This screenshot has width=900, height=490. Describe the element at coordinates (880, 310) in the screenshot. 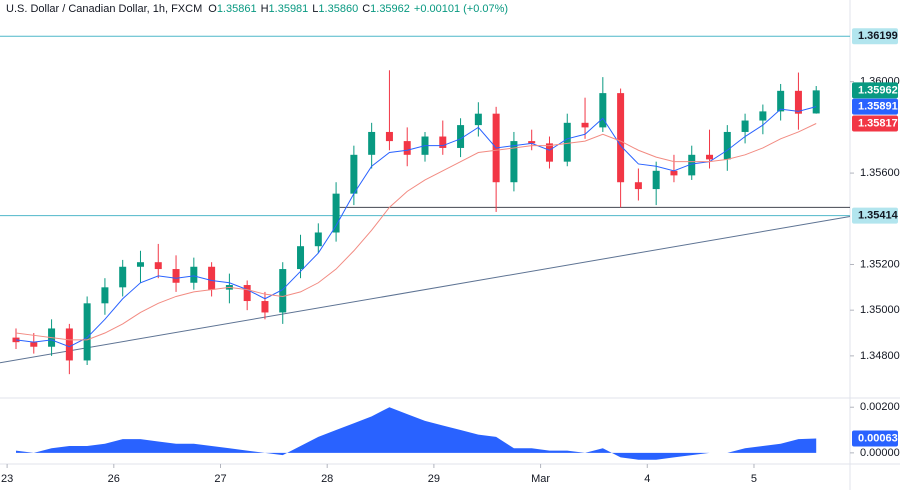

I see `y-tick-label: 1.35000` at that location.